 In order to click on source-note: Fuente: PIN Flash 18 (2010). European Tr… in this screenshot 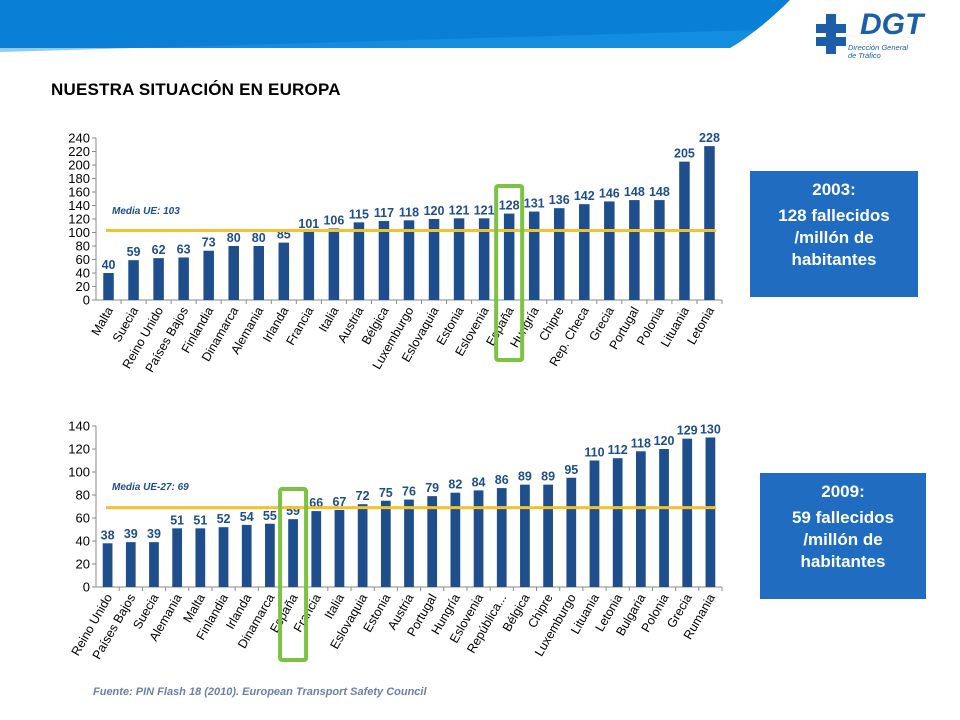, I will do `click(260, 692)`.